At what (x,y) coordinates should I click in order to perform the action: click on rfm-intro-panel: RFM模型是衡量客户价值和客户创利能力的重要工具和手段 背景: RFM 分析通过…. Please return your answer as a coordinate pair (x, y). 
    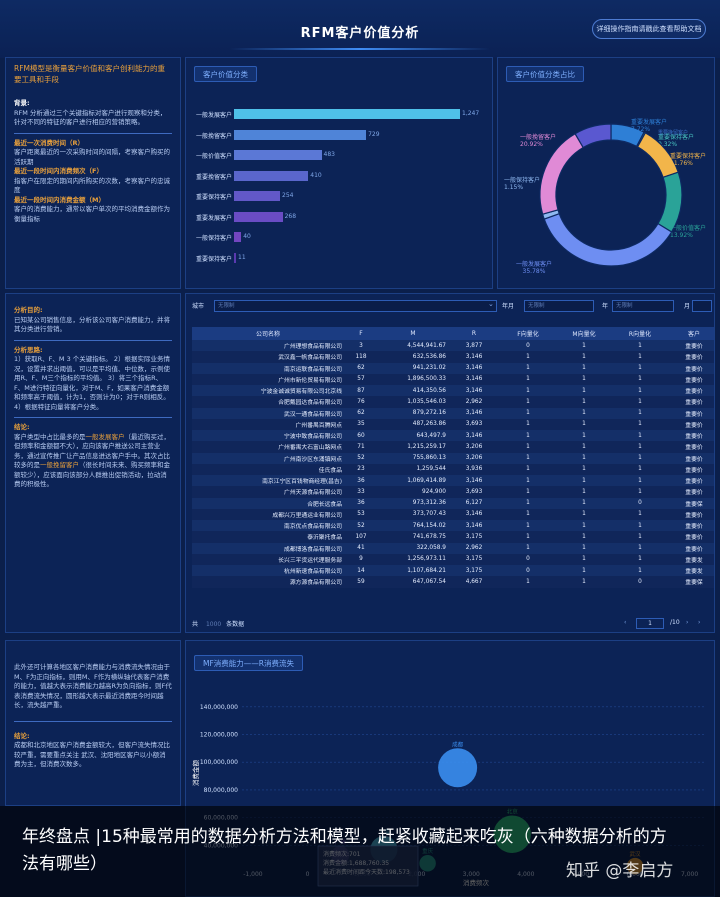
    Looking at the image, I should click on (93, 173).